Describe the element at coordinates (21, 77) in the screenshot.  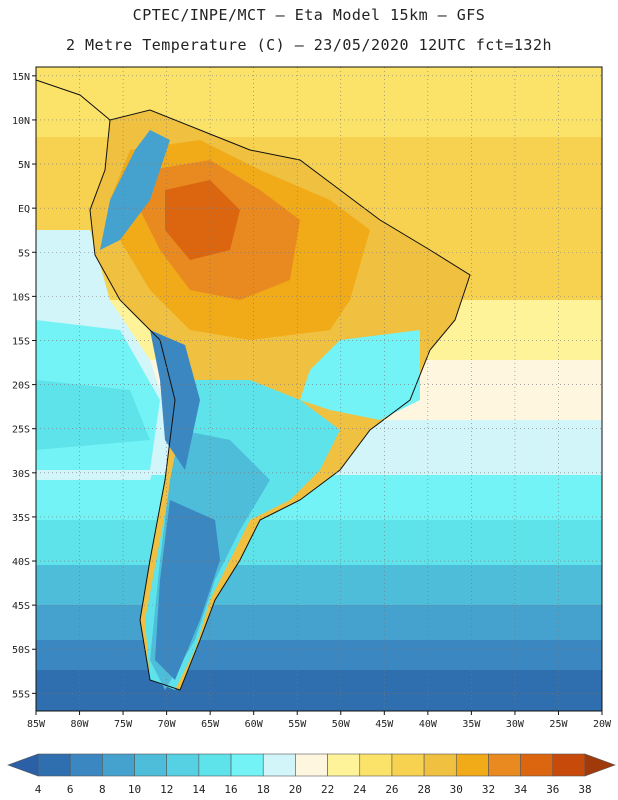
I see `lat-tick-label: 15N` at that location.